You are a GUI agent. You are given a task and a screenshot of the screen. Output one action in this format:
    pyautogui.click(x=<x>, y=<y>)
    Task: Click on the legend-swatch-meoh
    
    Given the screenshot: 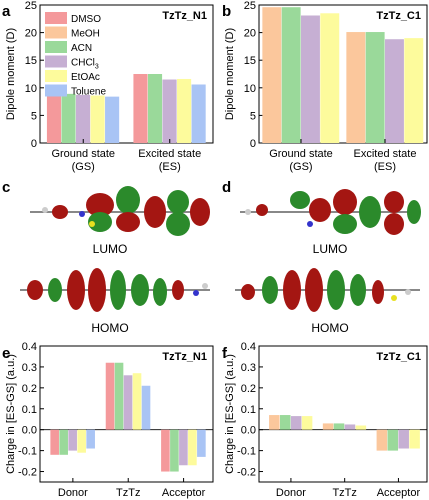 What is the action you would take?
    pyautogui.click(x=56, y=32)
    